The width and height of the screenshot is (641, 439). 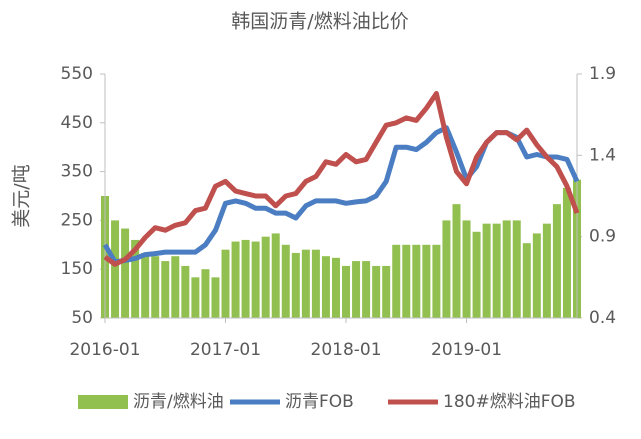 I want to click on legend-label: 180#燃料油FOB, so click(x=509, y=402).